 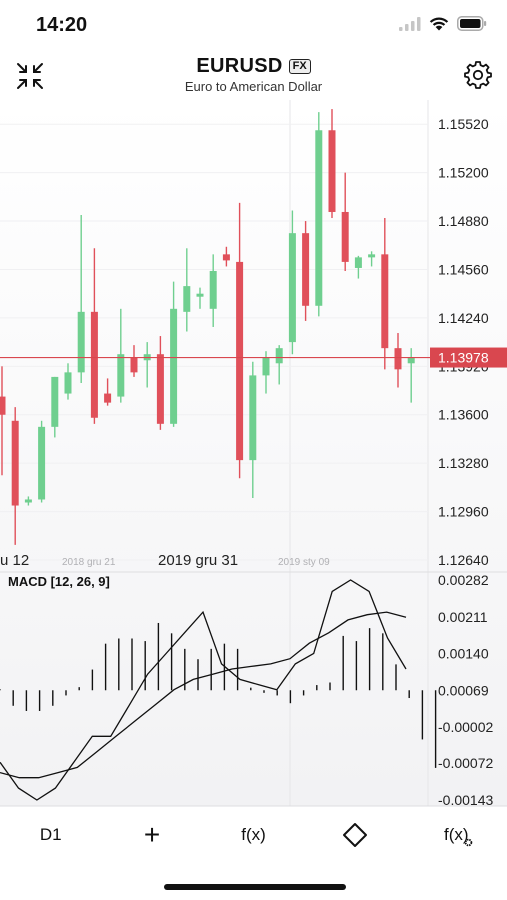 I want to click on chart-header: EURUSD FX Euro to American Dollar, so click(x=253, y=75).